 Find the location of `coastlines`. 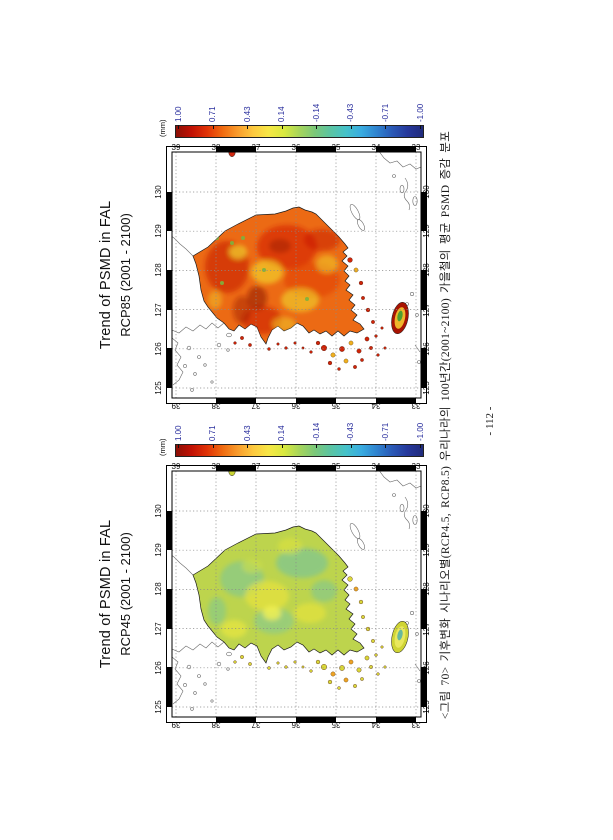

coastlines is located at coordinates (296, 591).